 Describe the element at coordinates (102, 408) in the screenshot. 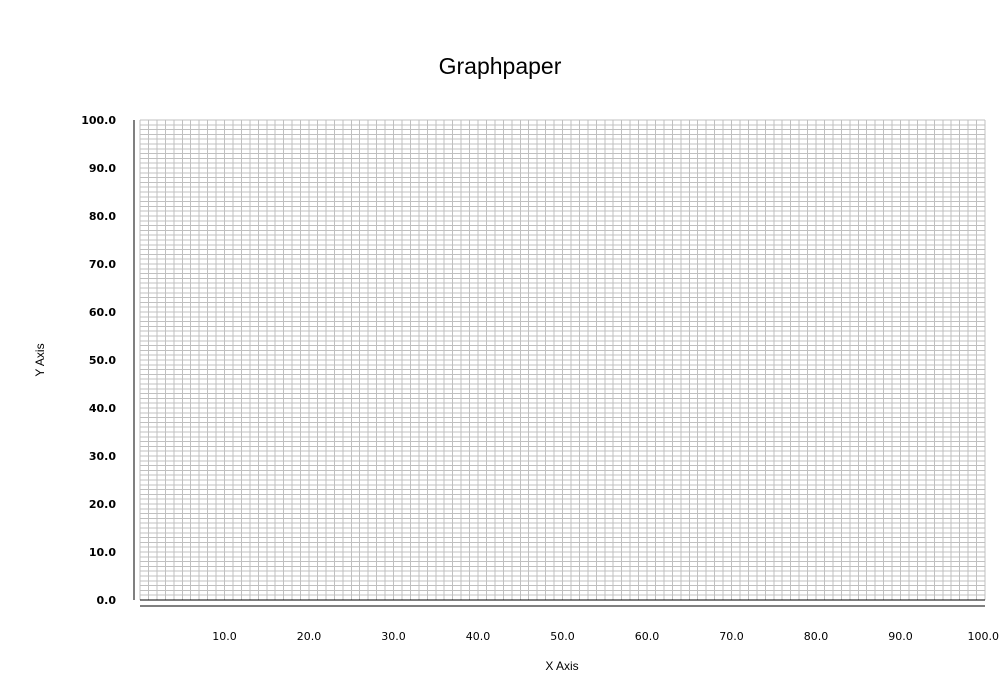

I see `y-tick-label: 40.0` at that location.